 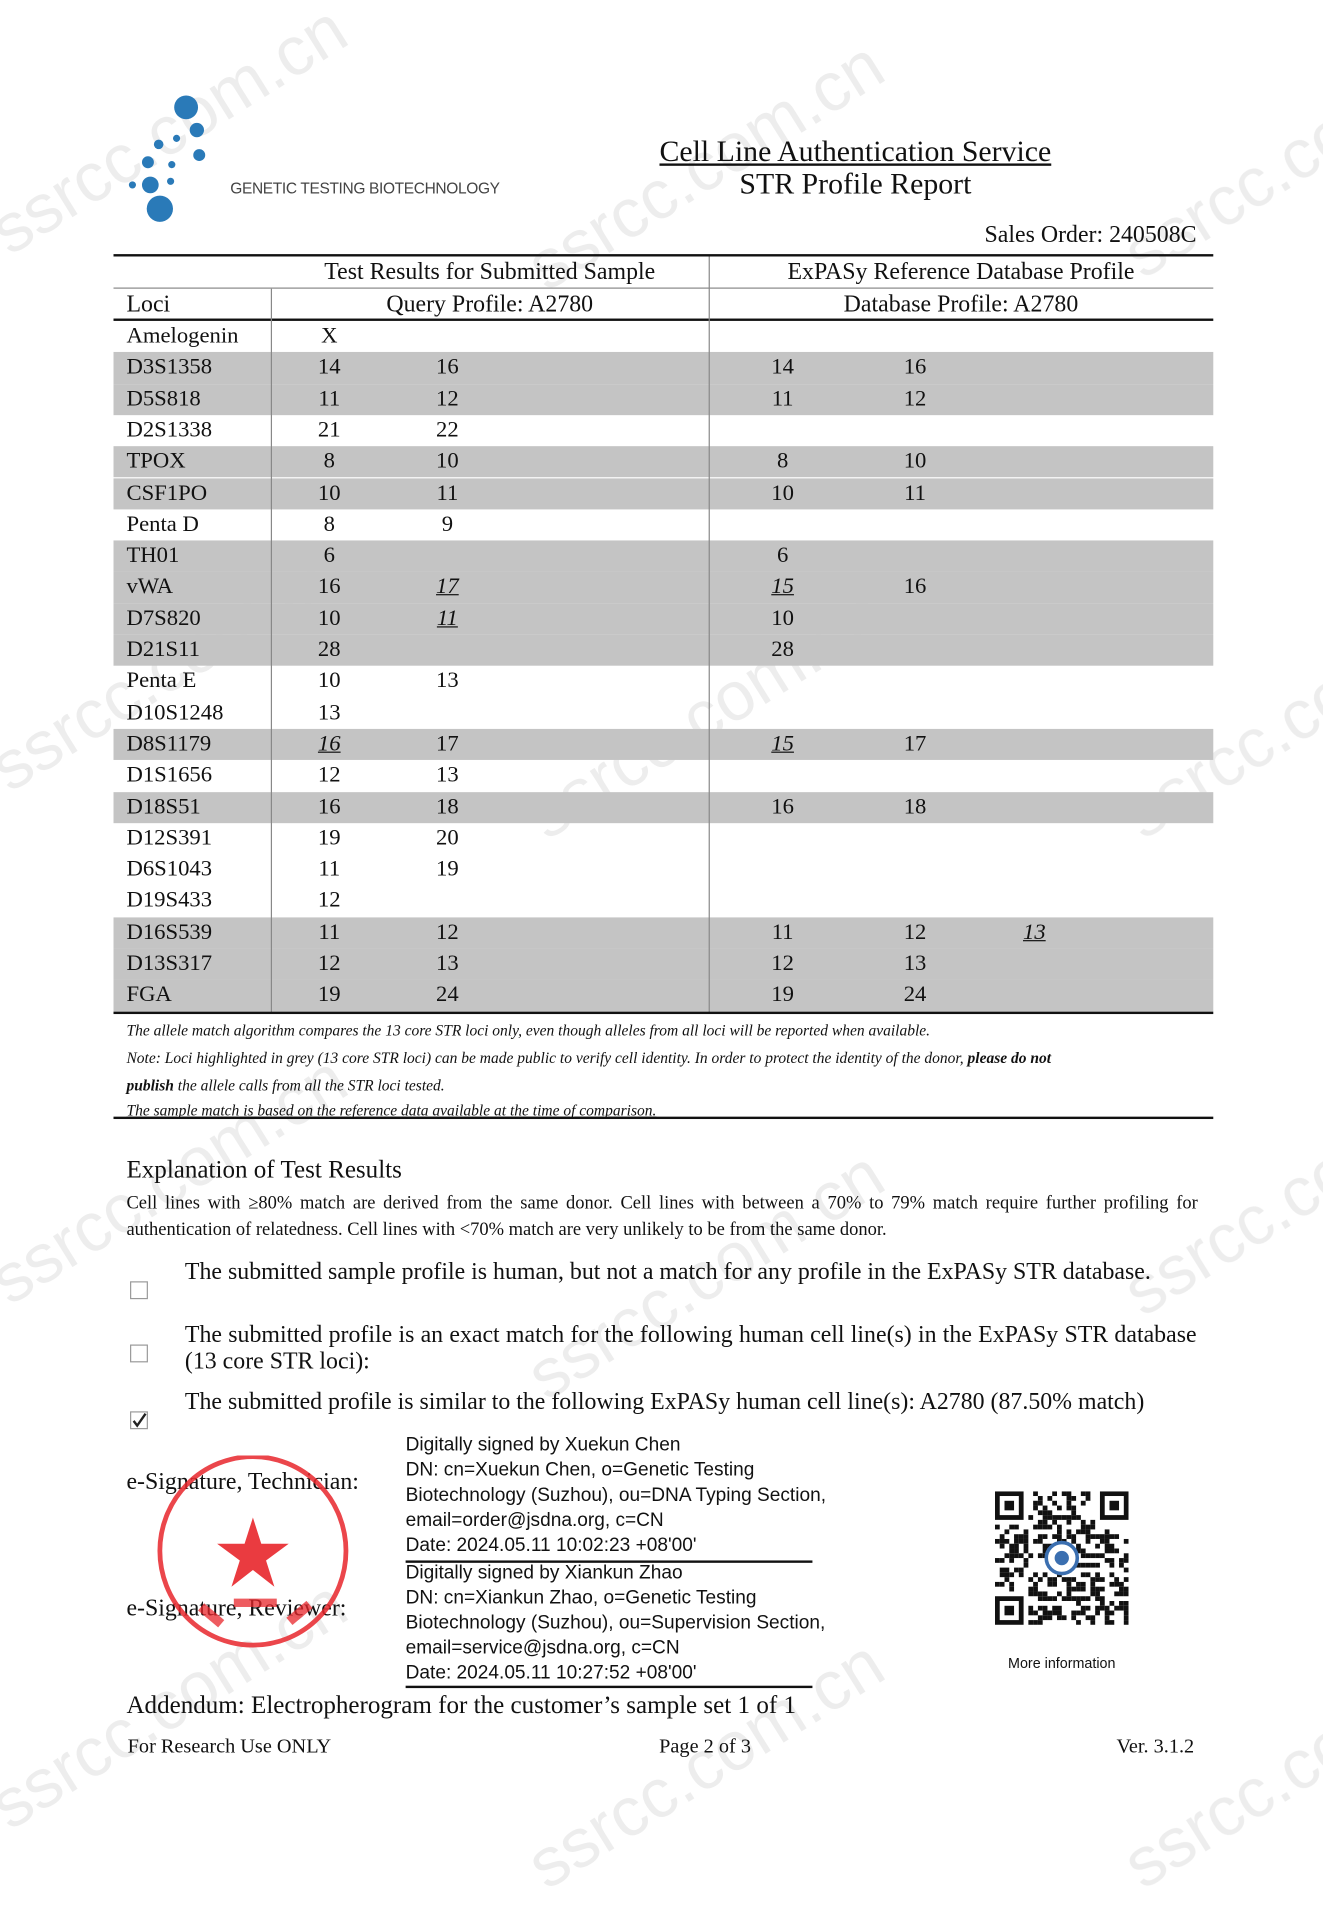 I want to click on report-subtitle: STR Profile Report, so click(x=855, y=184).